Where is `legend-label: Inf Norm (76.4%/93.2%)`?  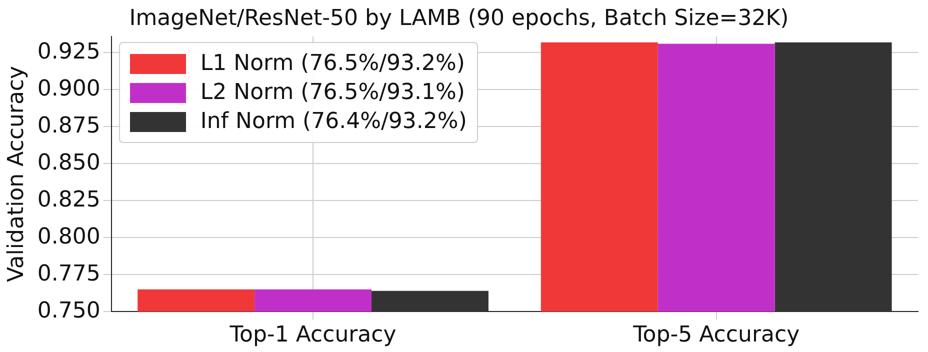
legend-label: Inf Norm (76.4%/93.2%) is located at coordinates (333, 121).